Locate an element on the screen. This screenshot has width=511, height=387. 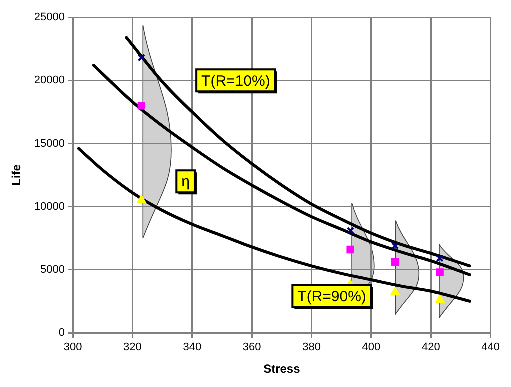
y-tick-label: 10000 is located at coordinates (49, 206).